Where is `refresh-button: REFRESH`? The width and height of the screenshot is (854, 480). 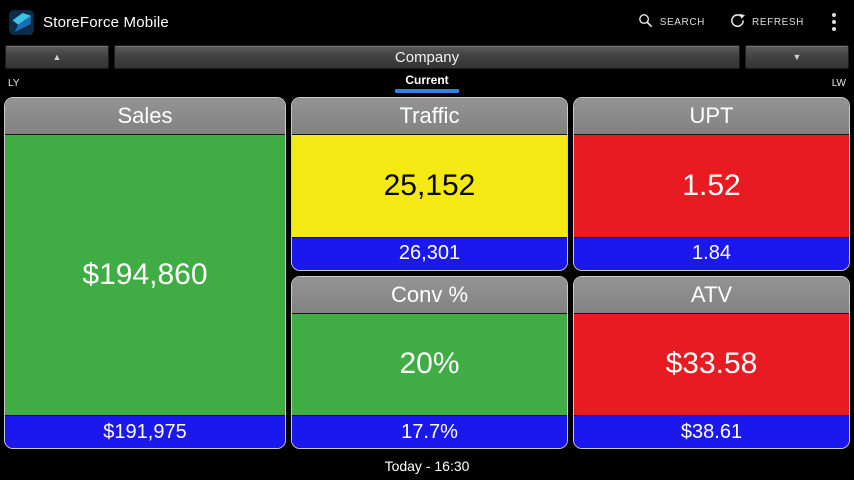 refresh-button: REFRESH is located at coordinates (766, 22).